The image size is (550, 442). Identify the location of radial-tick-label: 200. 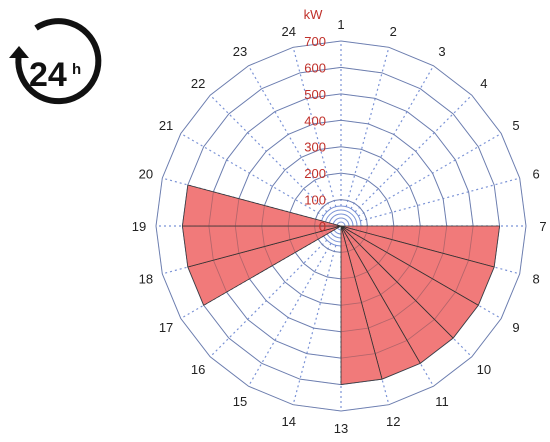
(315, 173).